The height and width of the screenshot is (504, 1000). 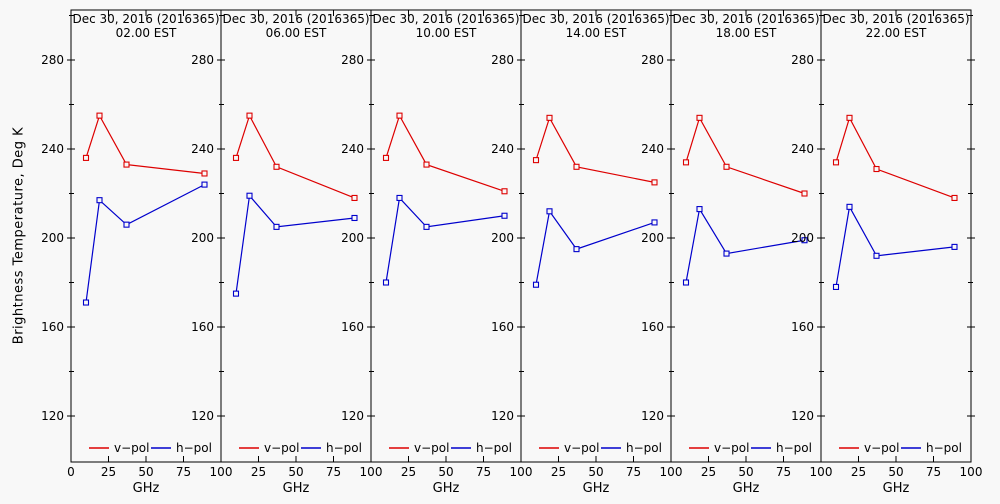 I want to click on y-axis-label: Brightness Temperature, Deg K, so click(x=19, y=235).